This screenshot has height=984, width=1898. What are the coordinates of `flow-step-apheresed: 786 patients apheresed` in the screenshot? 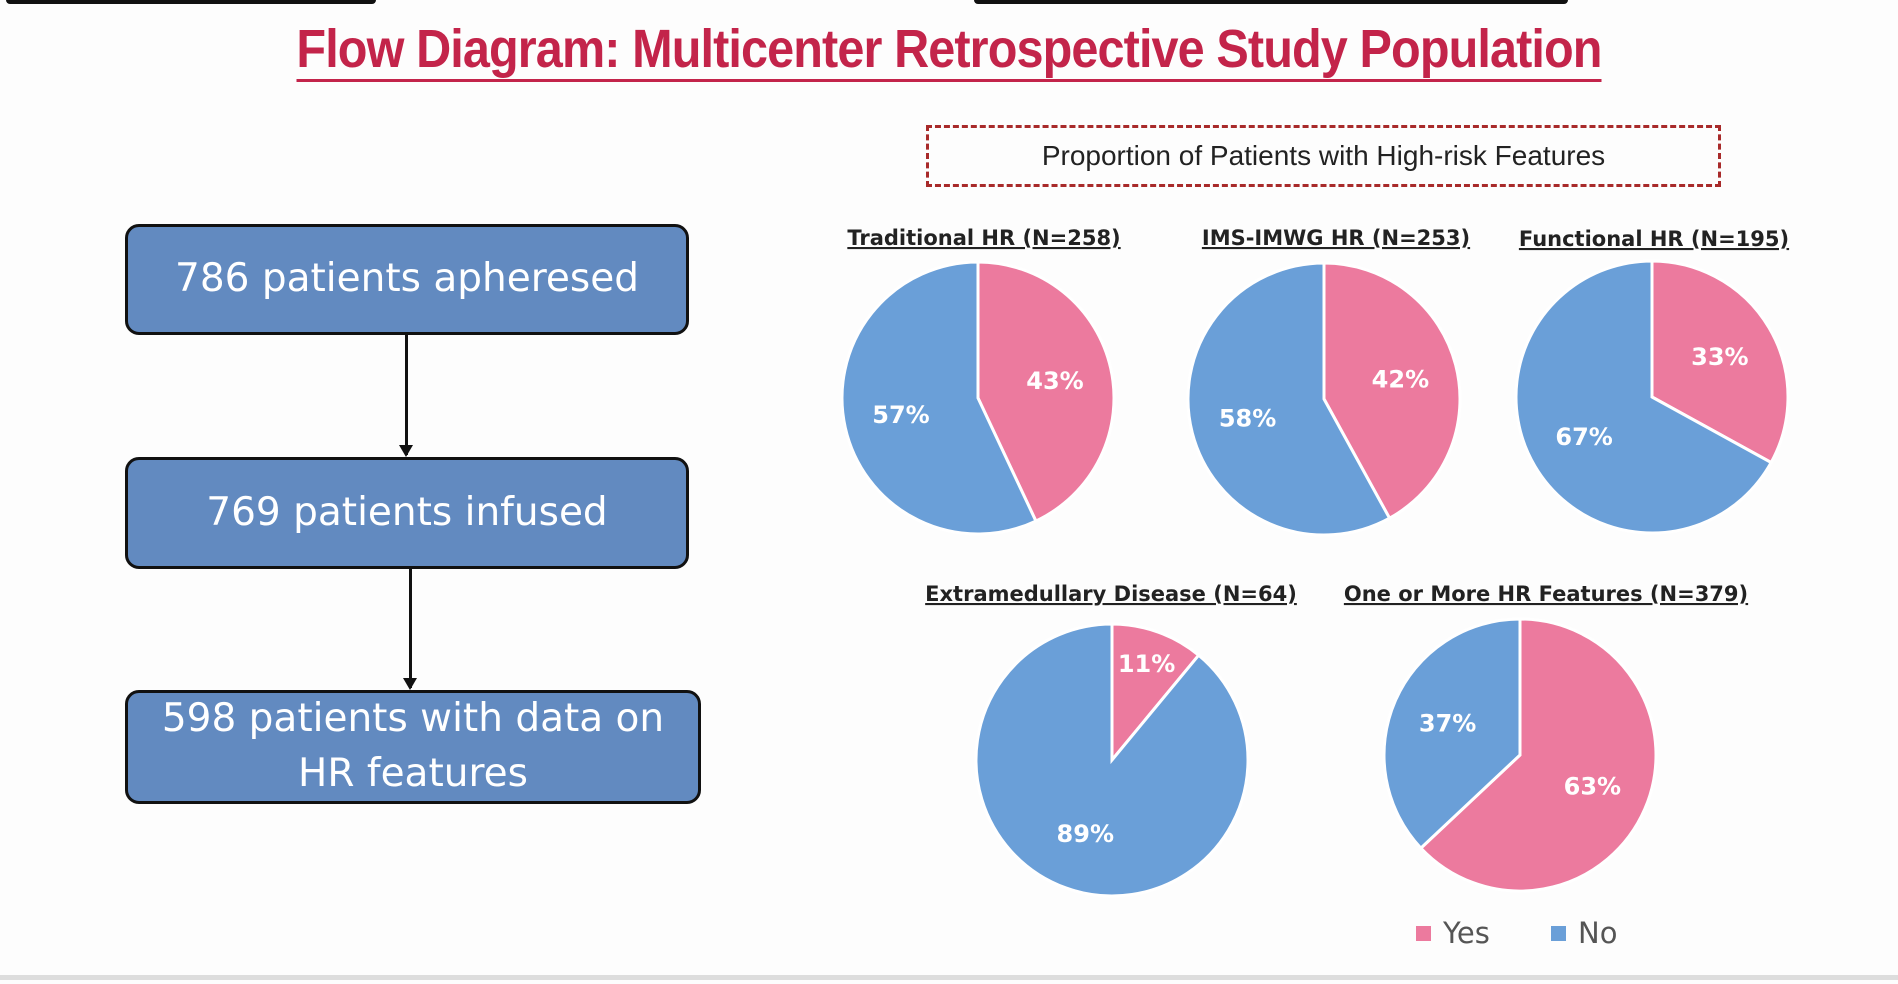 It's located at (407, 279).